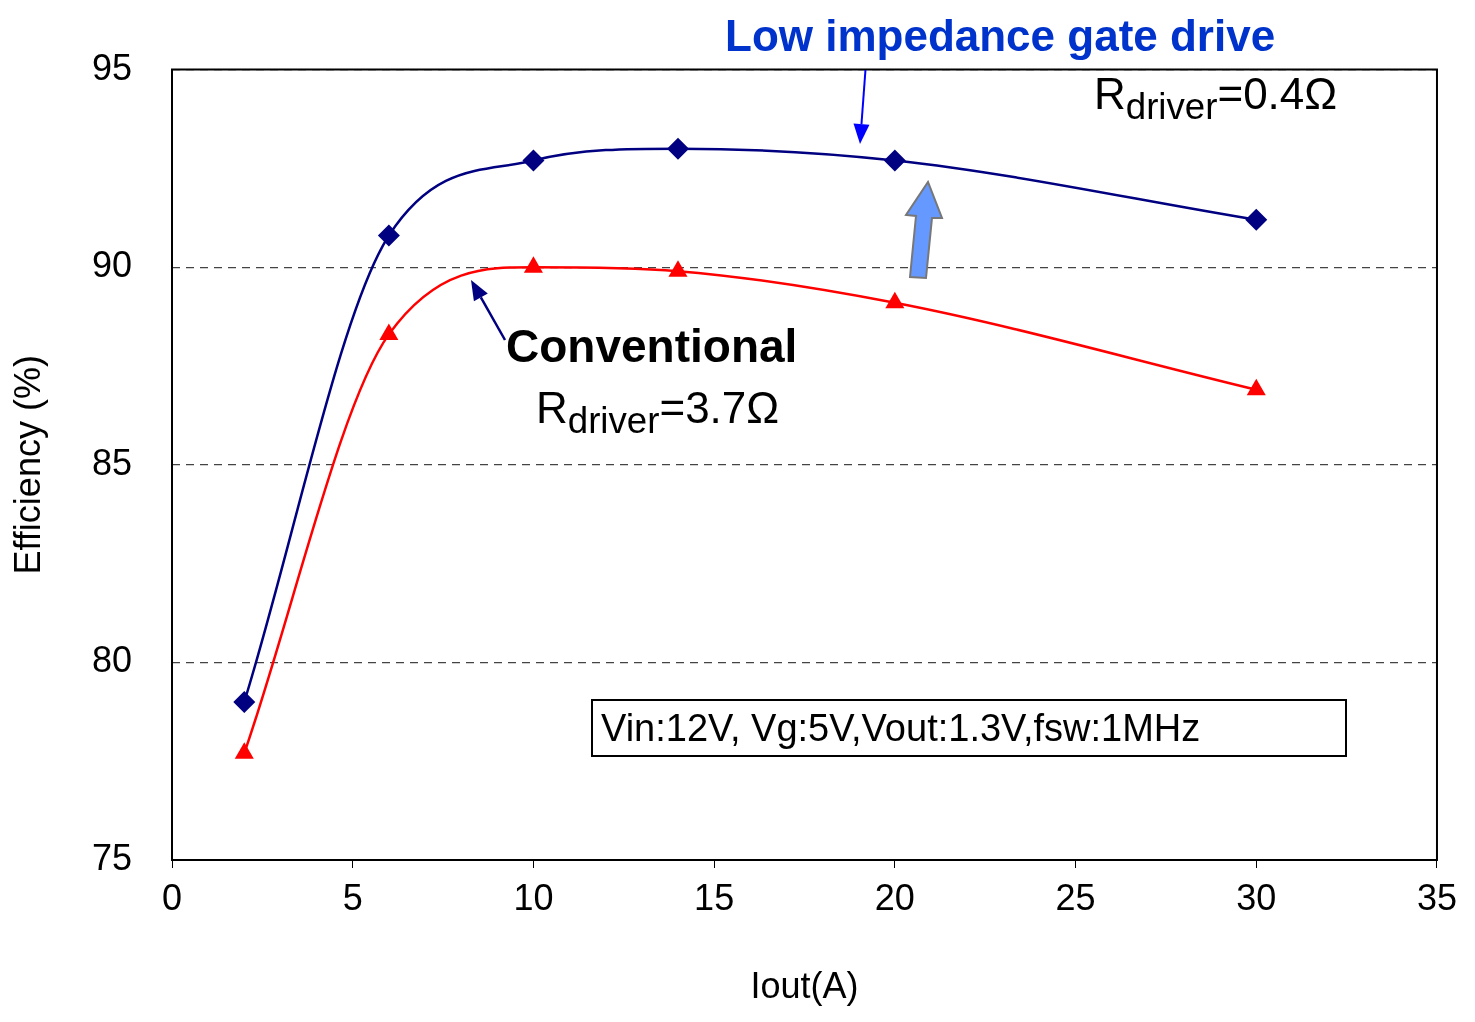  I want to click on y-tick-label: 90, so click(111, 265).